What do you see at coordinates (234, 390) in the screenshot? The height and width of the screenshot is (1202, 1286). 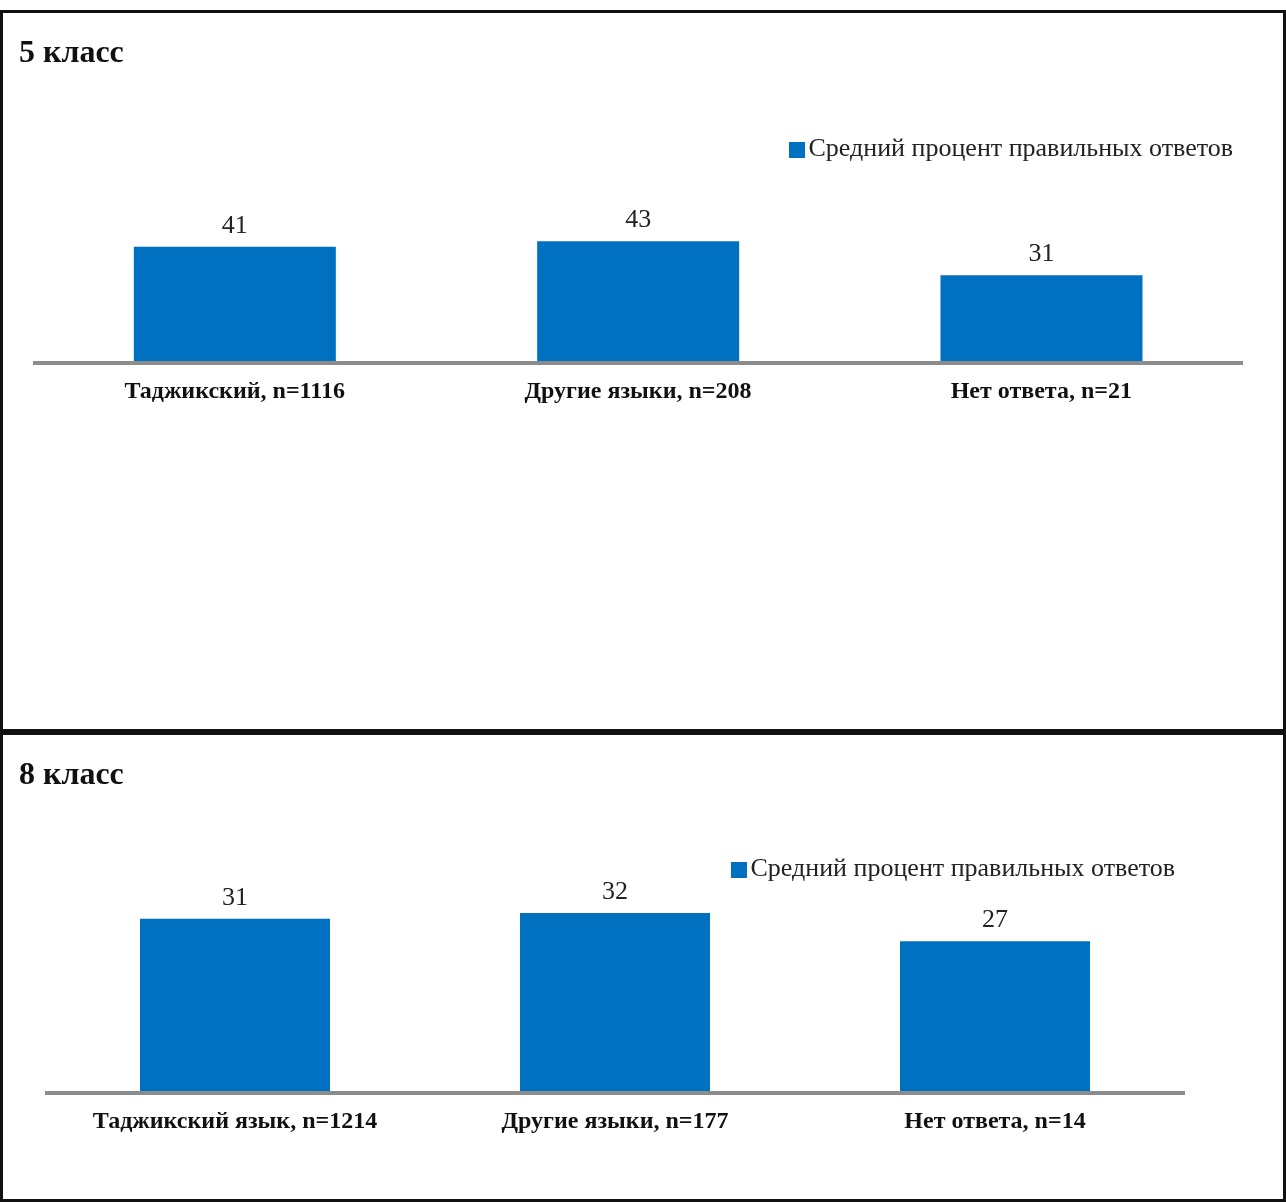 I see `x-tick-label: Таджикский, n=1116` at bounding box center [234, 390].